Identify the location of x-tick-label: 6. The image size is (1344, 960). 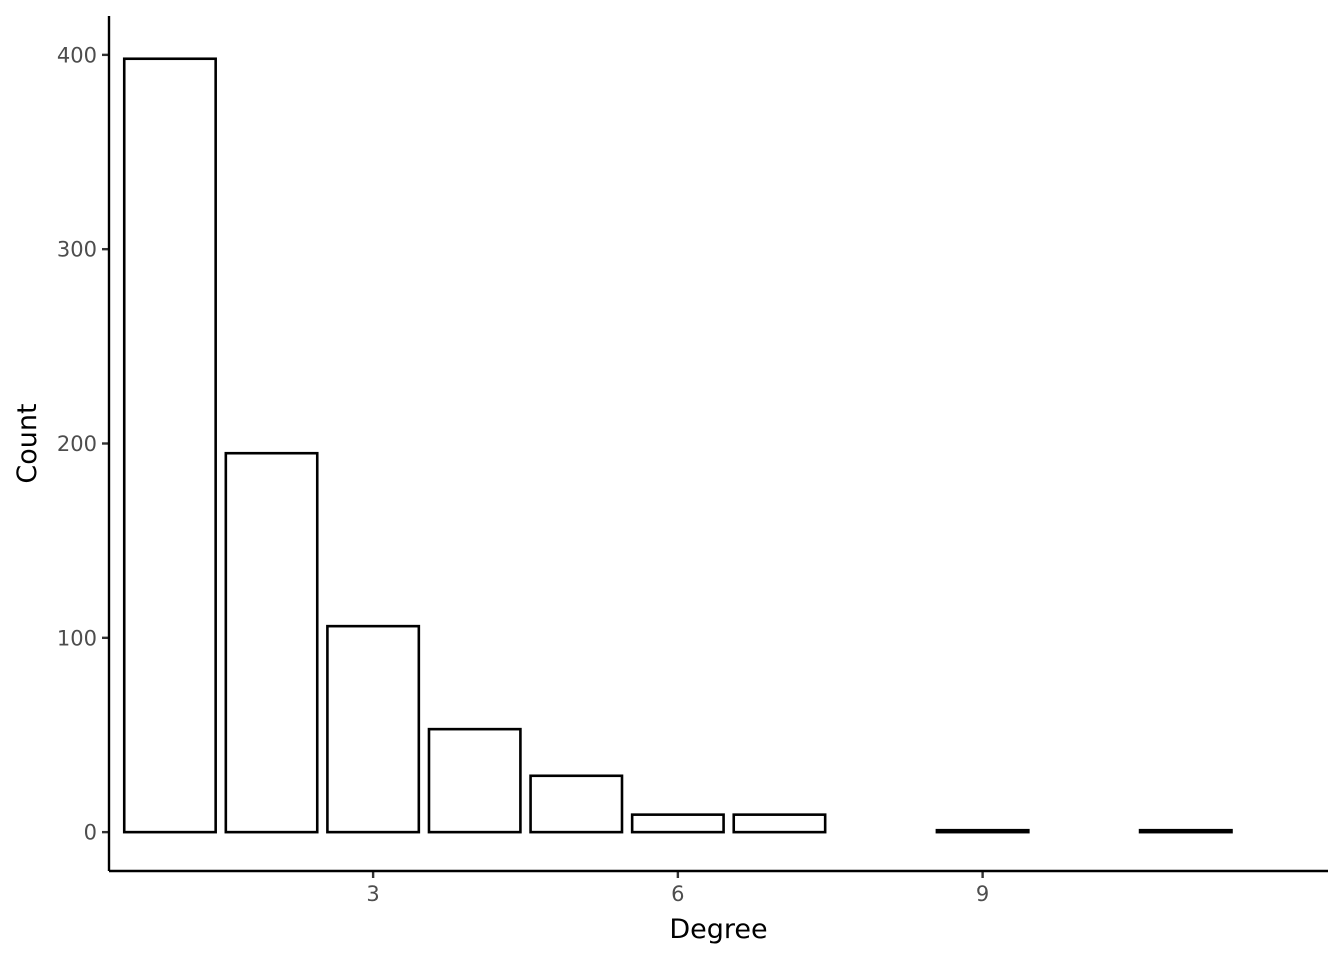
(677, 894).